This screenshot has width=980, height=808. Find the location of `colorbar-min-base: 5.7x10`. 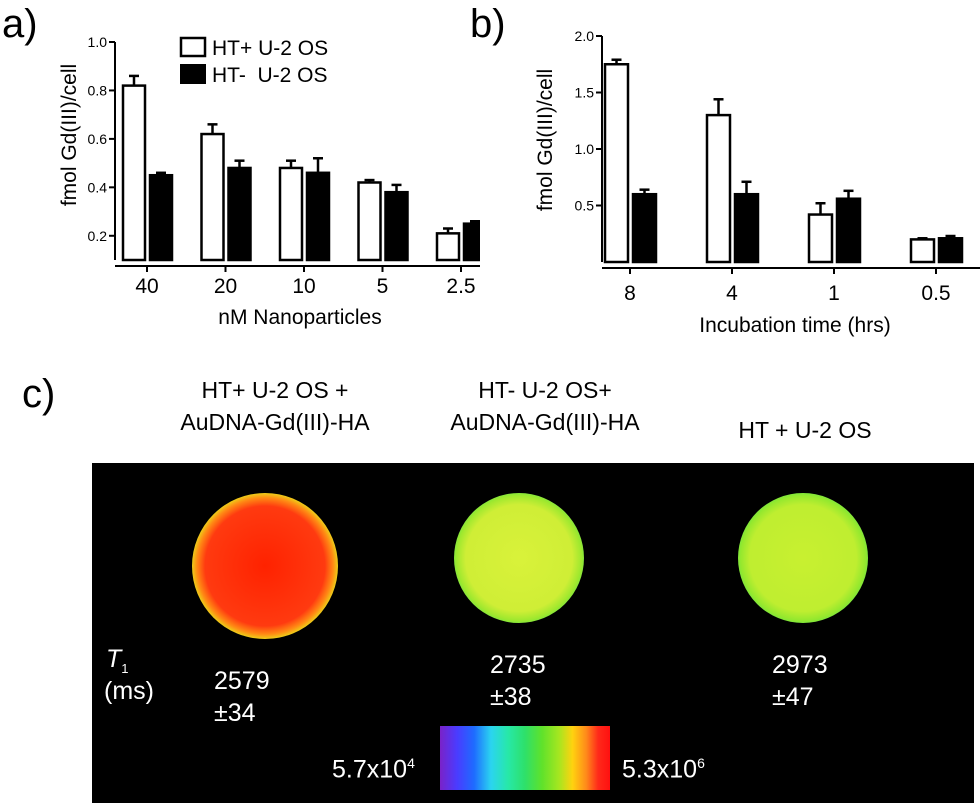

colorbar-min-base: 5.7x10 is located at coordinates (370, 769).